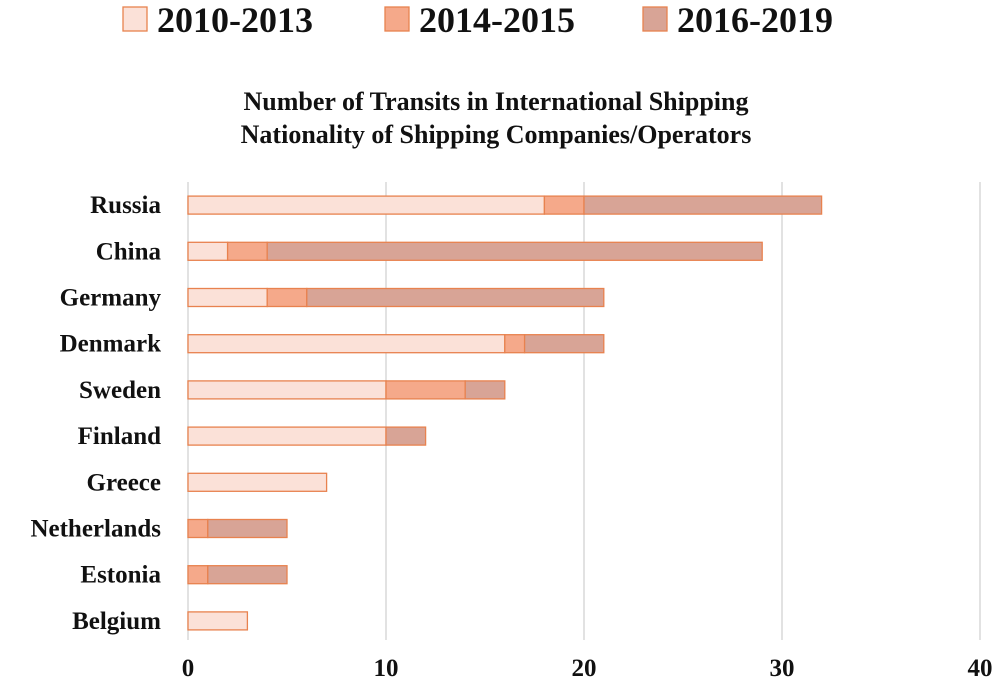  What do you see at coordinates (406, 436) in the screenshot?
I see `bar-finland-2016-2019` at bounding box center [406, 436].